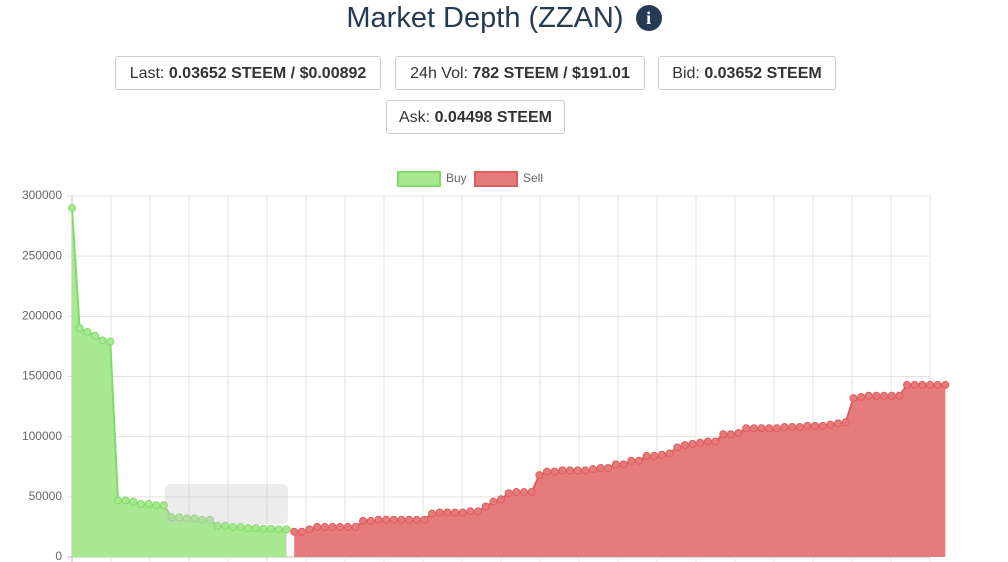 The height and width of the screenshot is (562, 1008). What do you see at coordinates (504, 18) in the screenshot?
I see `title: Market Depth (ZZAN) i` at bounding box center [504, 18].